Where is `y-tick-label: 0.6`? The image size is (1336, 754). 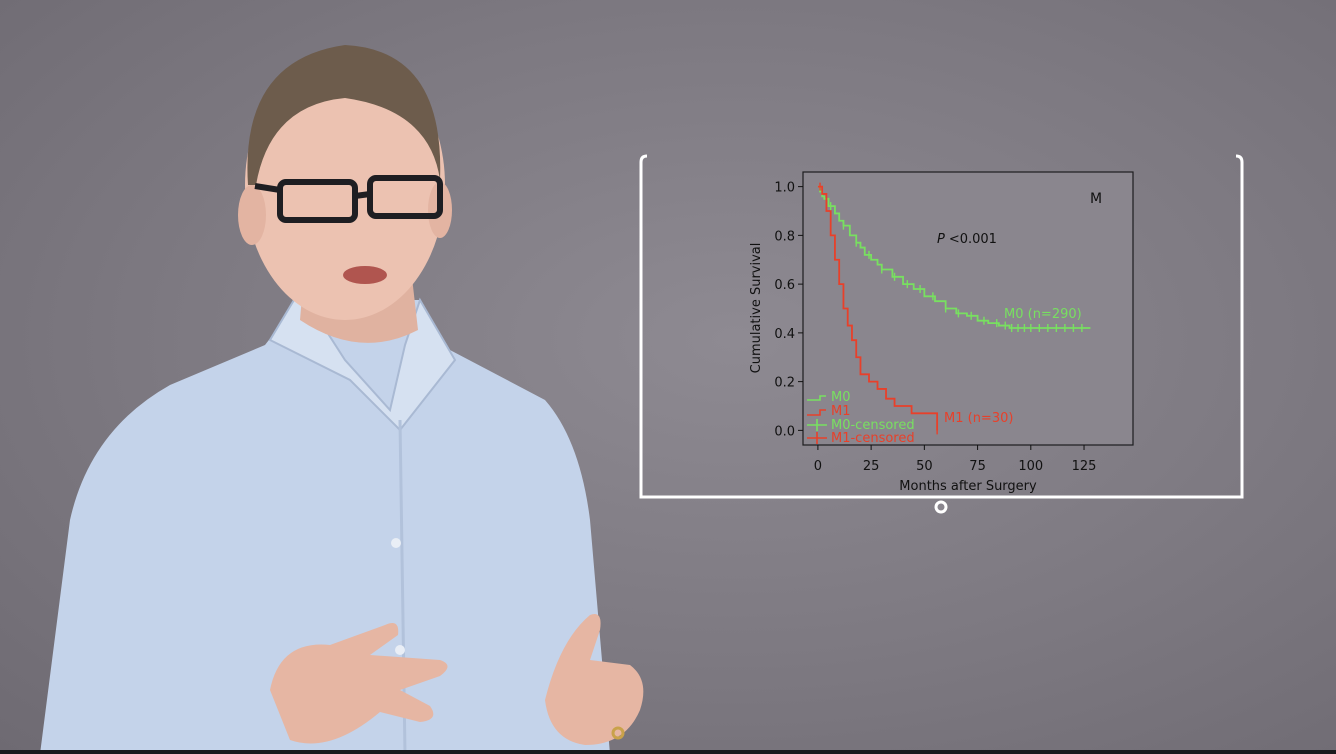
y-tick-label: 0.6 is located at coordinates (784, 285).